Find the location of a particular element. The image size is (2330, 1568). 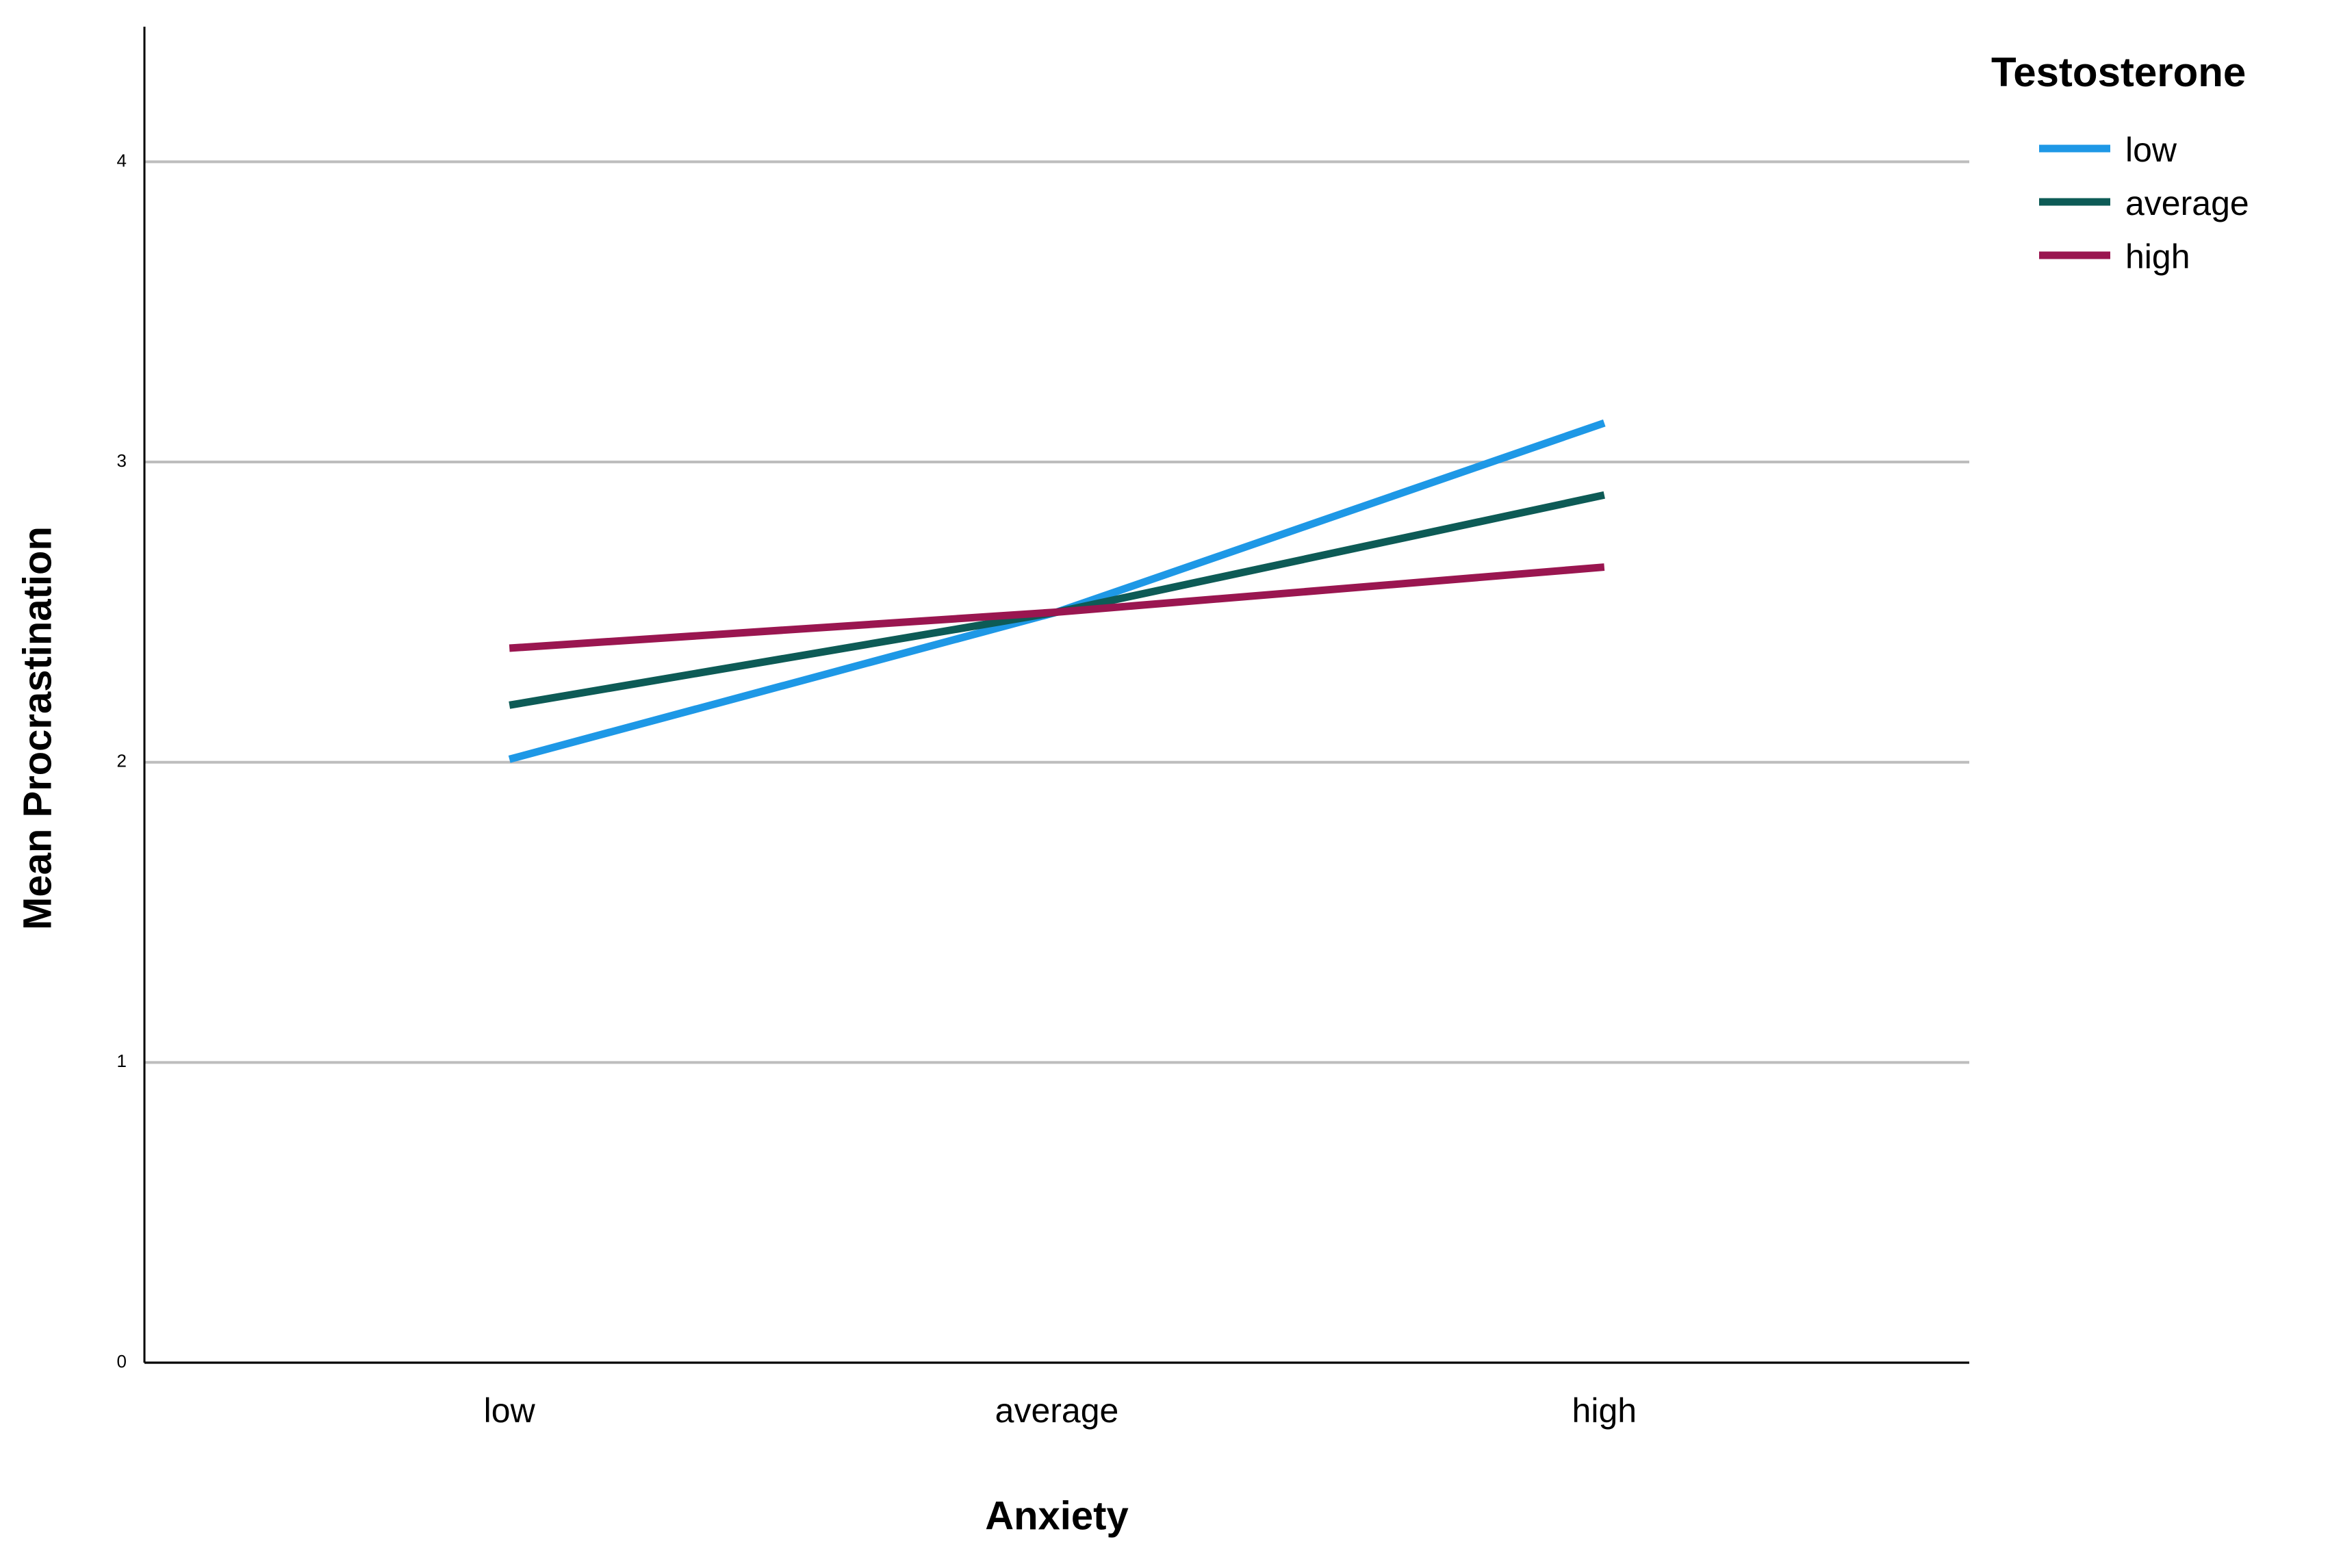

y-tick-label: 0 is located at coordinates (122, 1361).